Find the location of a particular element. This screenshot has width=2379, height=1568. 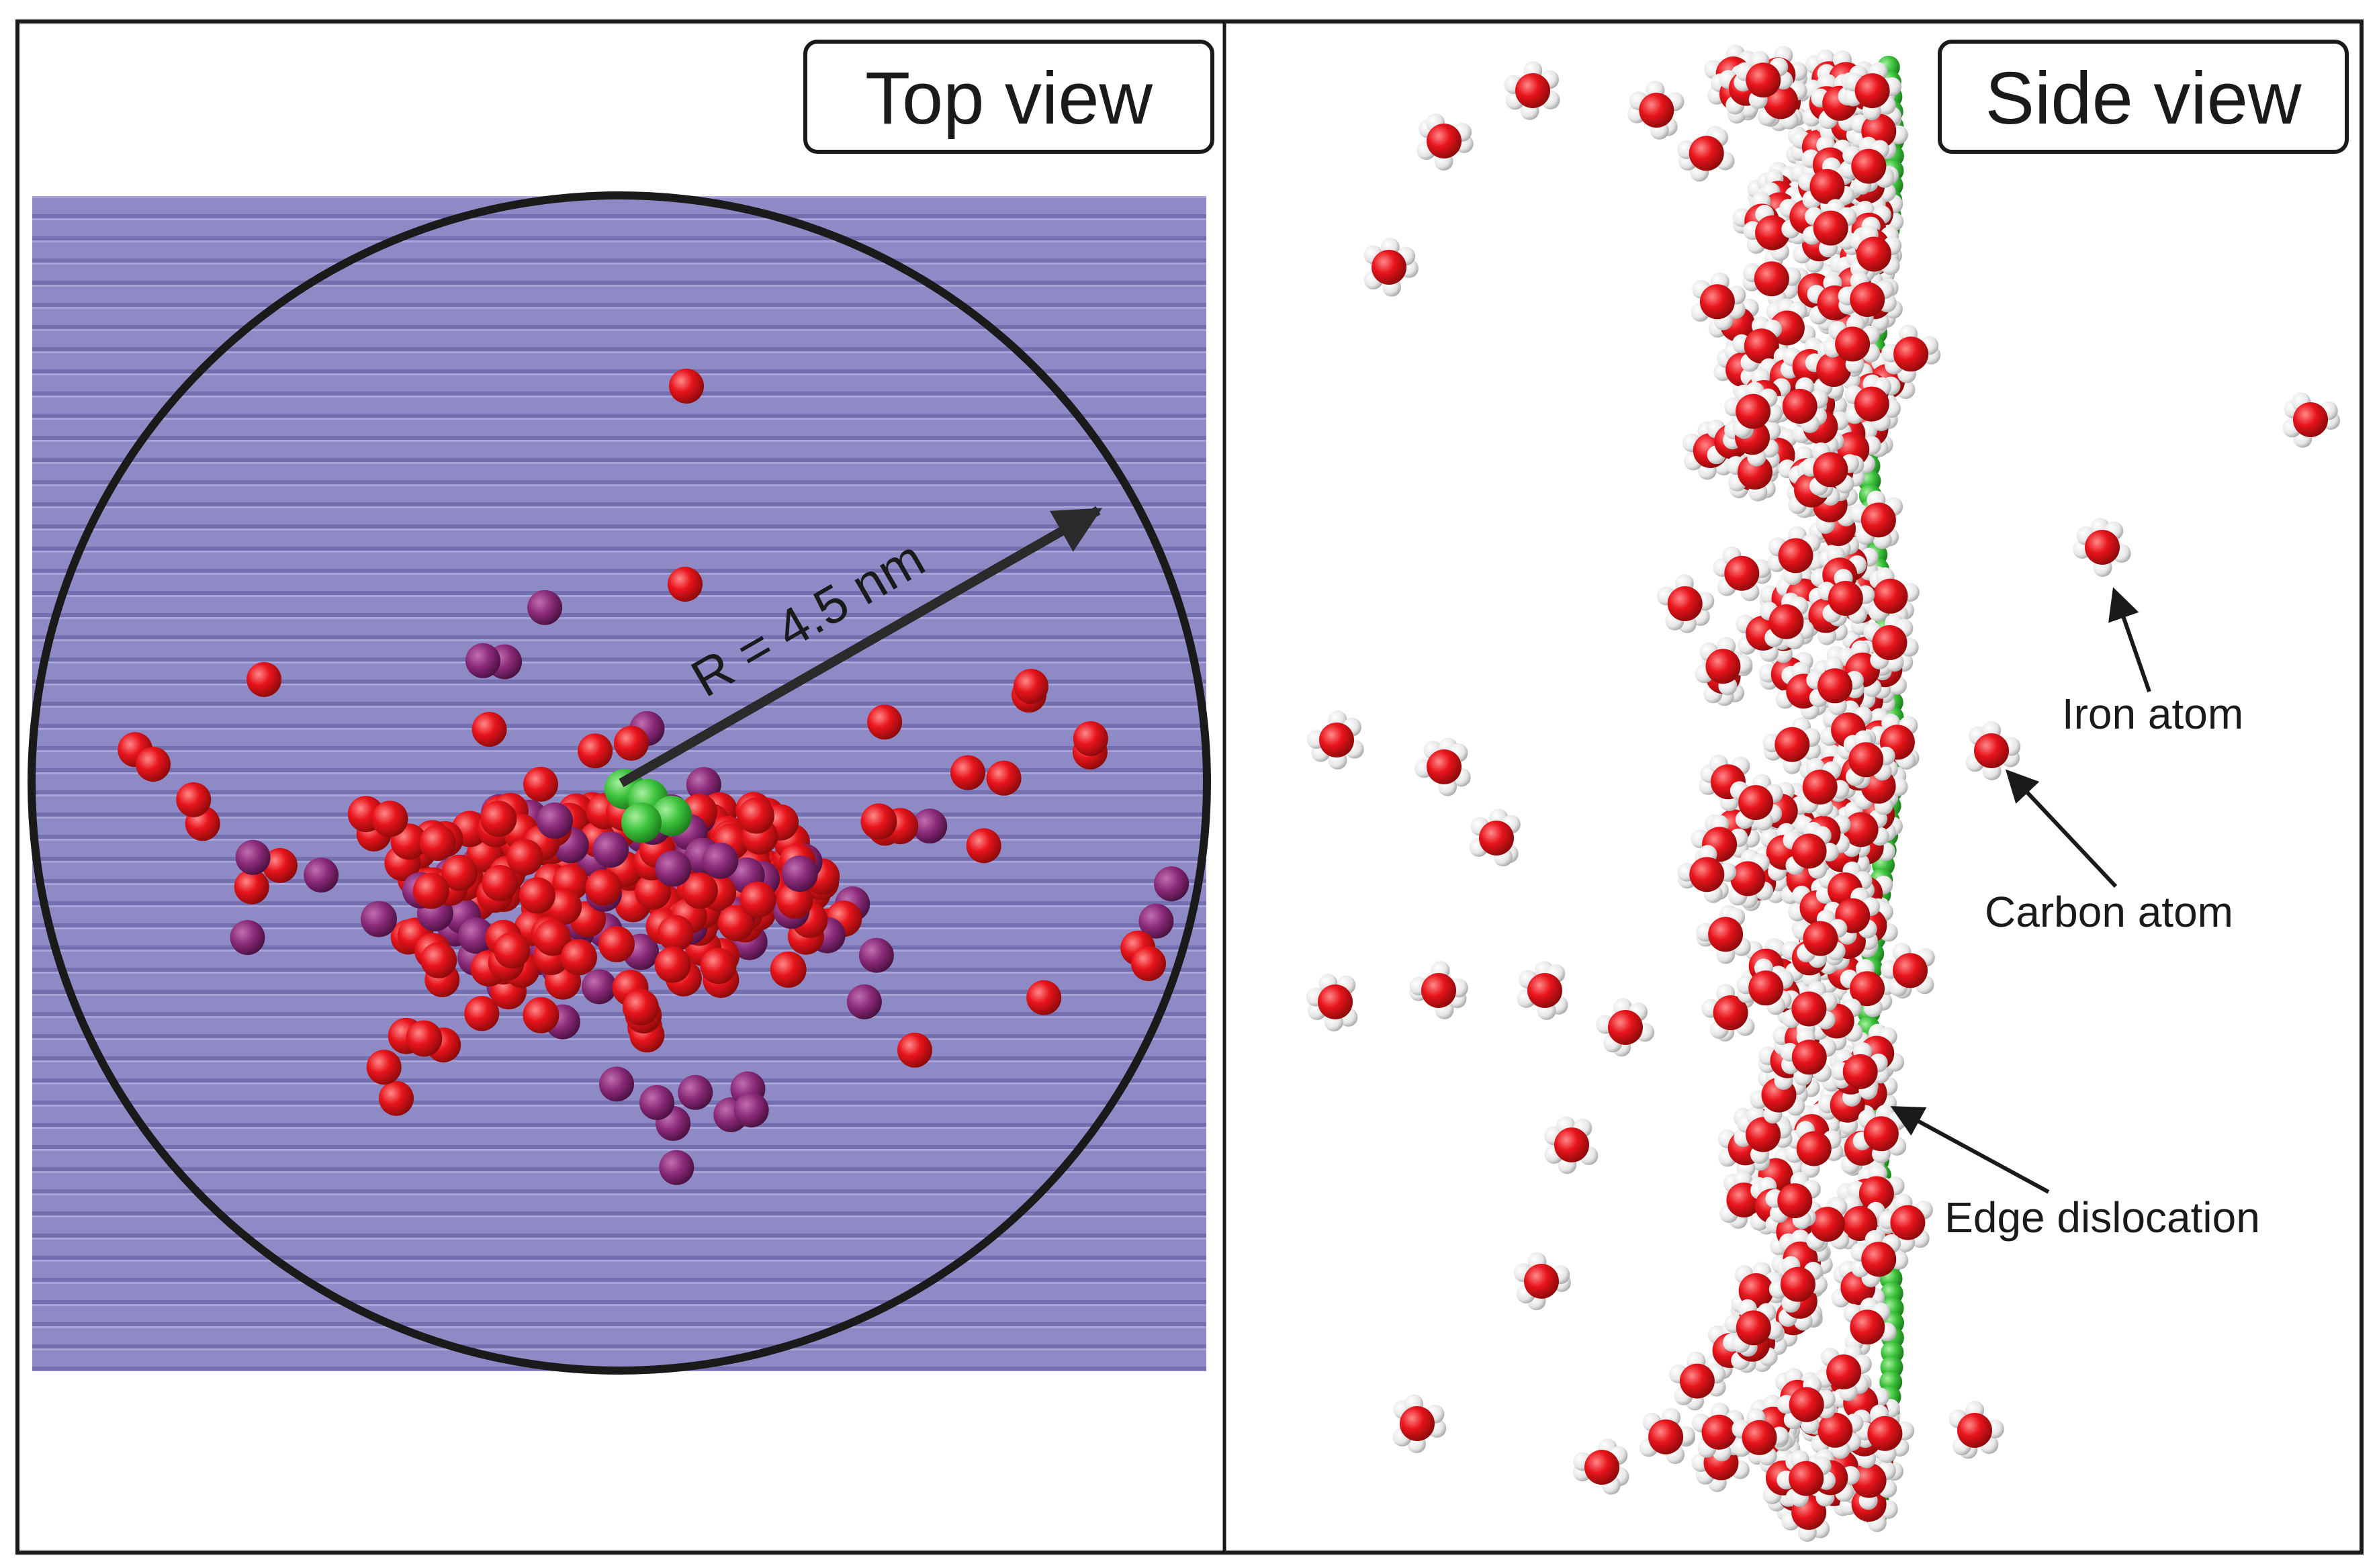

dislocation-pointer is located at coordinates (1970, 1150).